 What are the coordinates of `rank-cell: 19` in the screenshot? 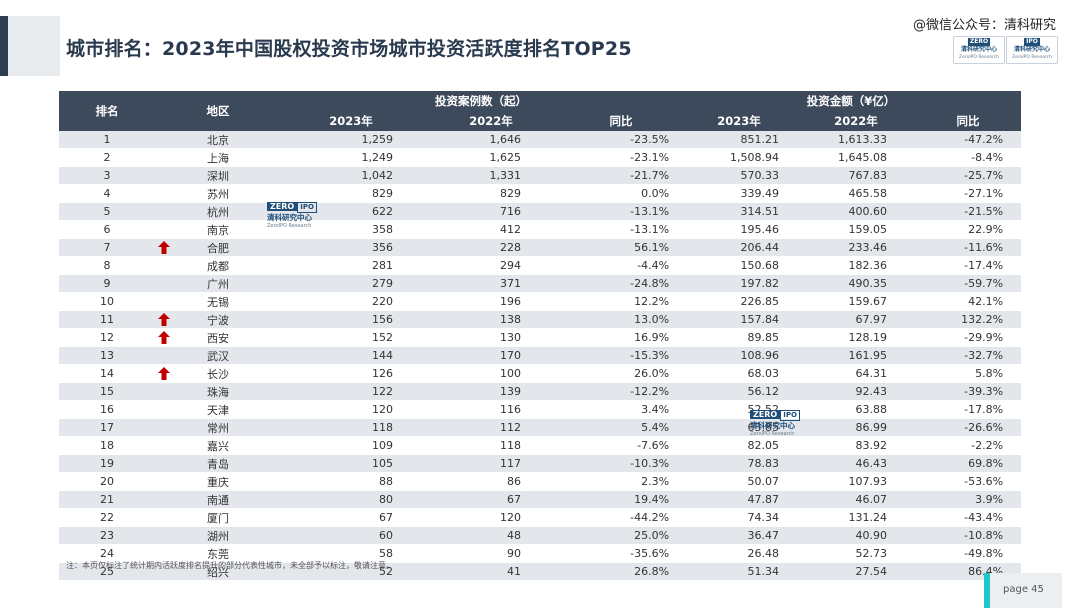 It's located at (107, 463).